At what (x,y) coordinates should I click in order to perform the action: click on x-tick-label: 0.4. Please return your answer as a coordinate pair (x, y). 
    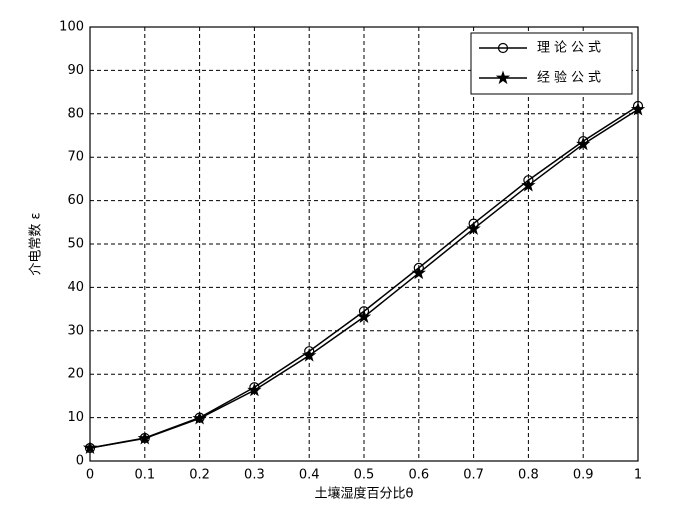
    Looking at the image, I should click on (309, 475).